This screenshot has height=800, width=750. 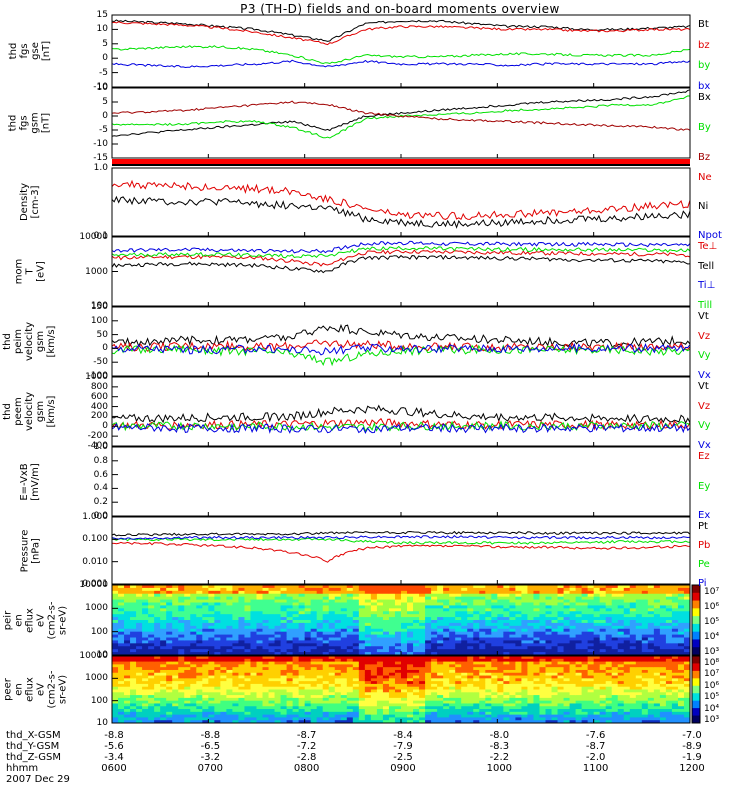 What do you see at coordinates (97, 376) in the screenshot?
I see `y-tick-label: -100` at bounding box center [97, 376].